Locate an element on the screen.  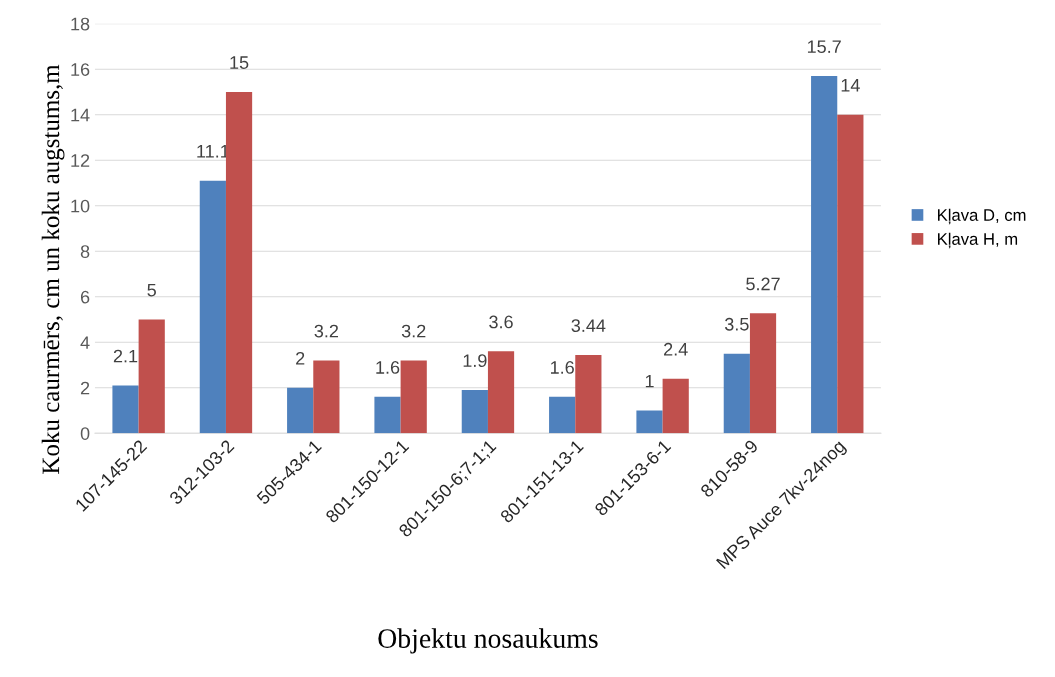
y-tick-label: 2 is located at coordinates (85, 388).